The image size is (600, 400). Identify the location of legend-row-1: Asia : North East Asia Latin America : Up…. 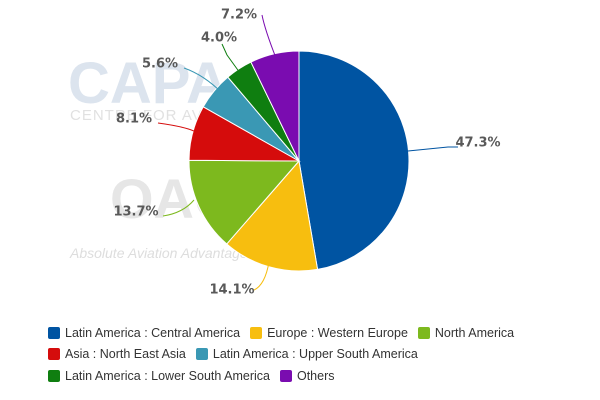
(320, 355).